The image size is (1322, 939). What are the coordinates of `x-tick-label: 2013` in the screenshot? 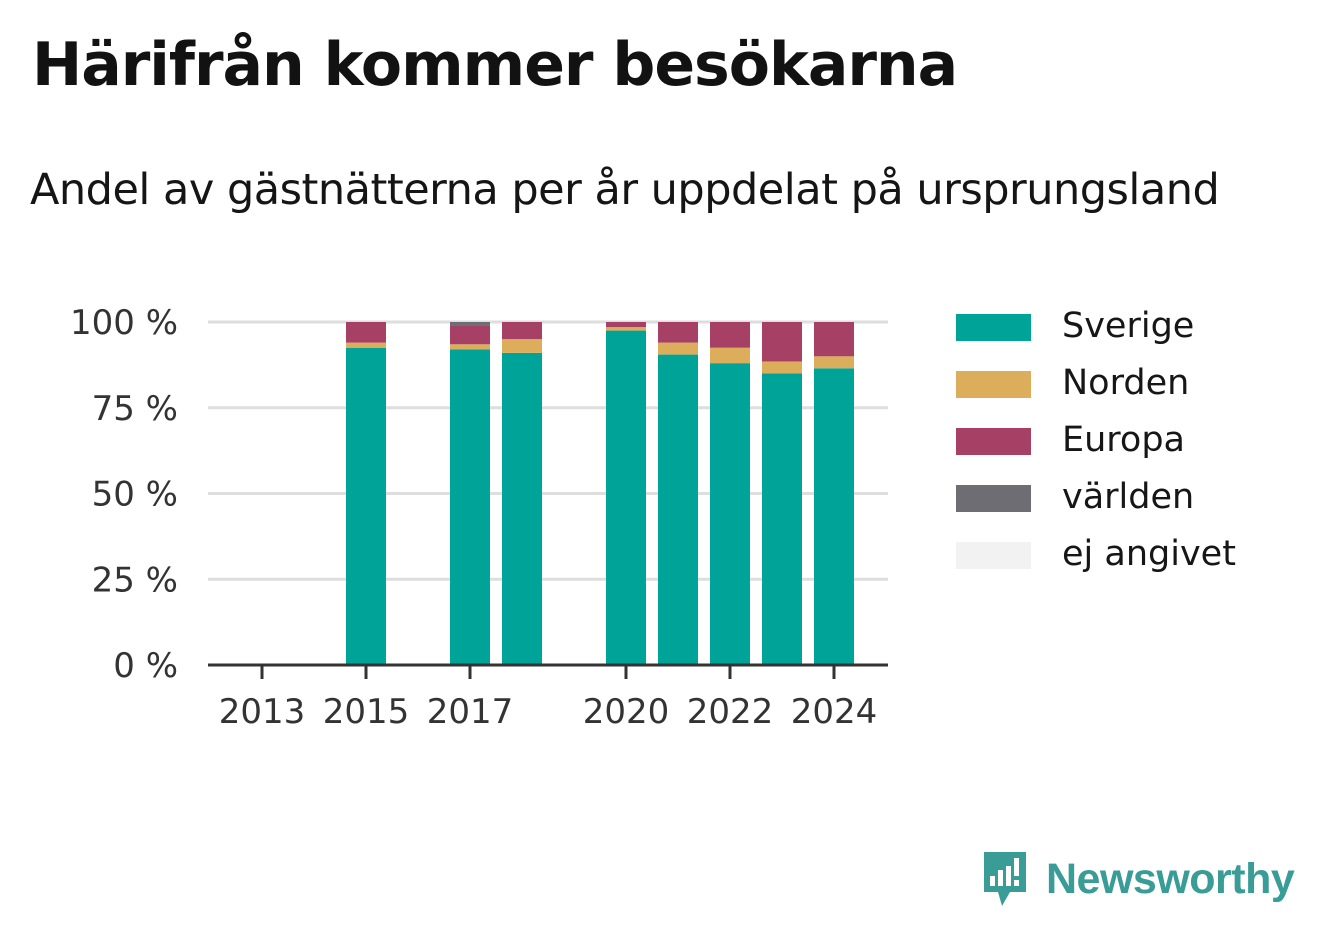 It's located at (262, 712).